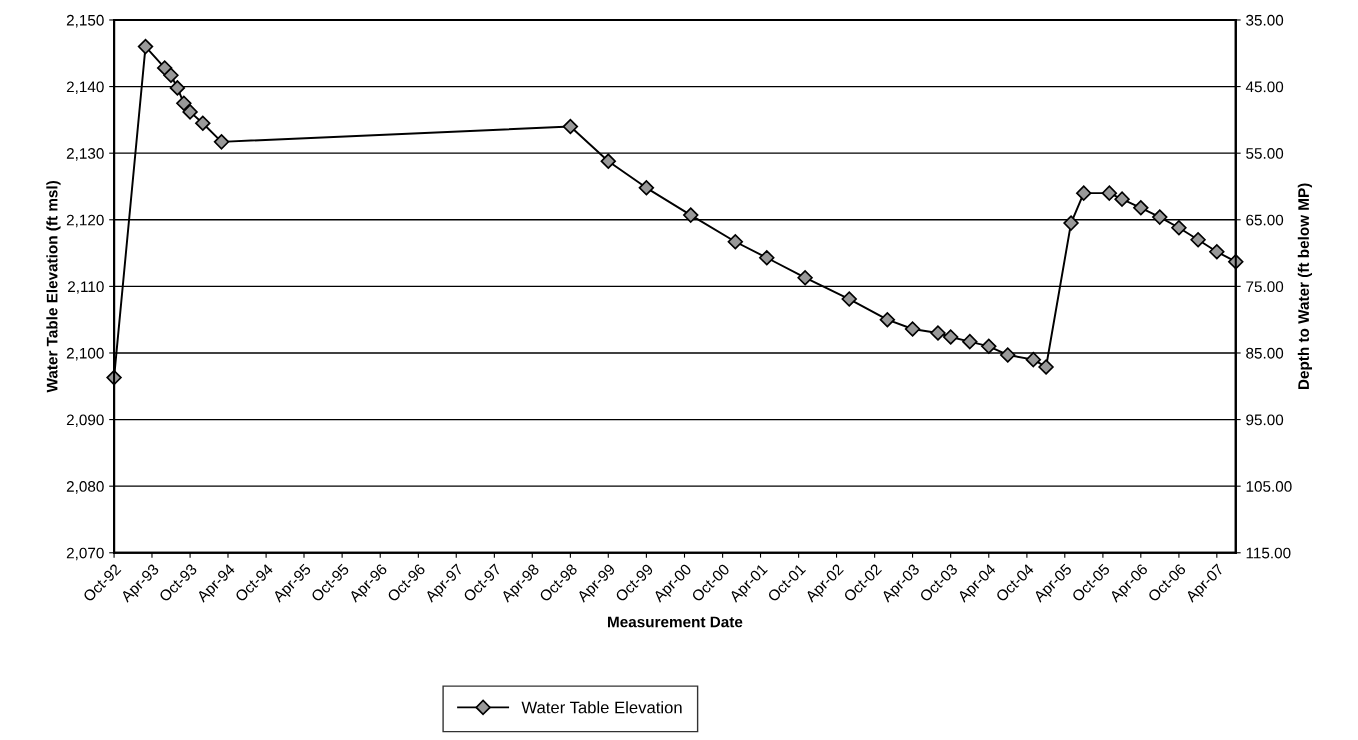  What do you see at coordinates (53, 287) in the screenshot?
I see `y-axis-title: Water Table Elevation (ft msl)` at bounding box center [53, 287].